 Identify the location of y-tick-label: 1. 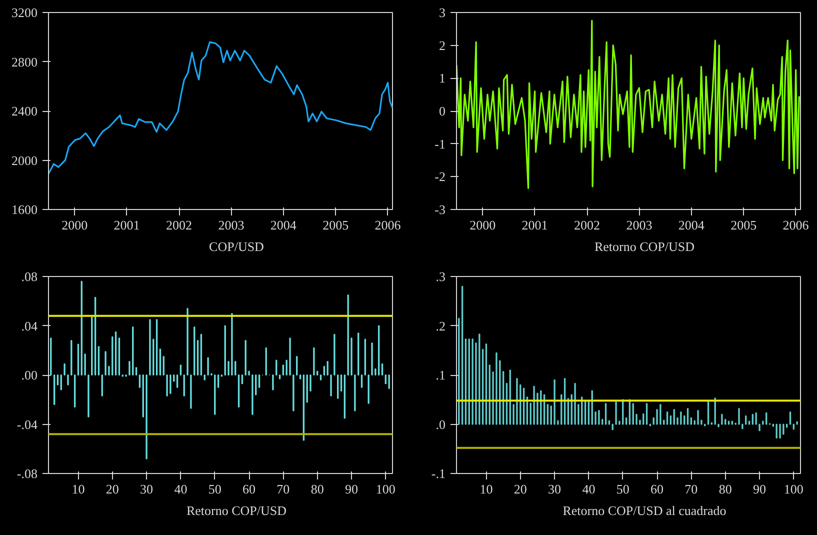
(442, 78).